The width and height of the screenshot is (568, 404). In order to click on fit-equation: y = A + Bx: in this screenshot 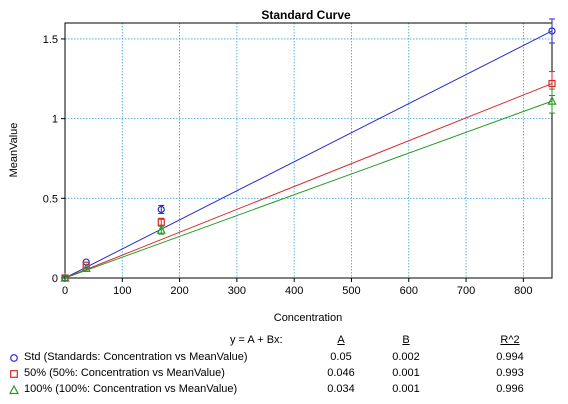, I will do `click(256, 340)`.